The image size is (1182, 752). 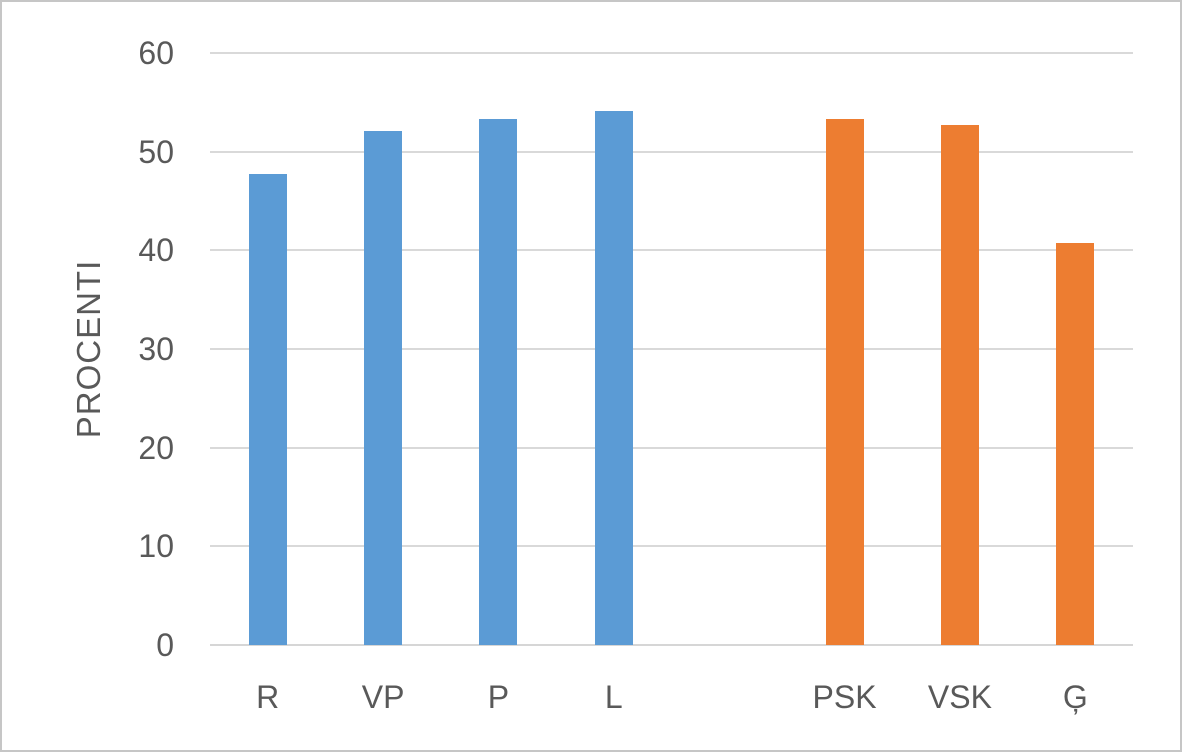 What do you see at coordinates (498, 382) in the screenshot?
I see `bar-P` at bounding box center [498, 382].